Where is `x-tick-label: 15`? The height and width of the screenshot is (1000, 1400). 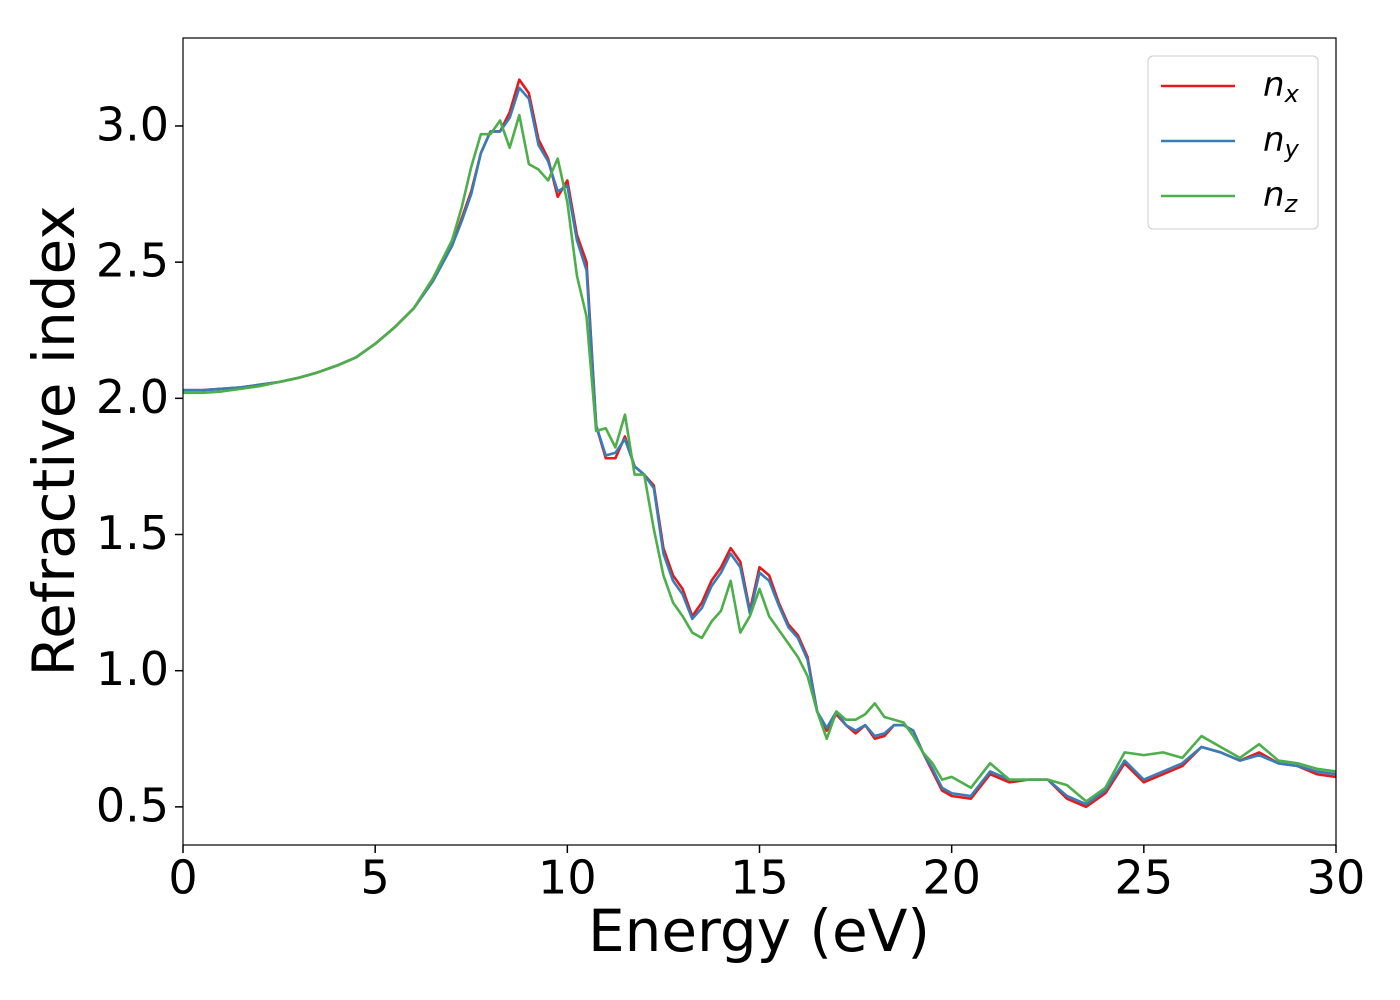 x-tick-label: 15 is located at coordinates (759, 878).